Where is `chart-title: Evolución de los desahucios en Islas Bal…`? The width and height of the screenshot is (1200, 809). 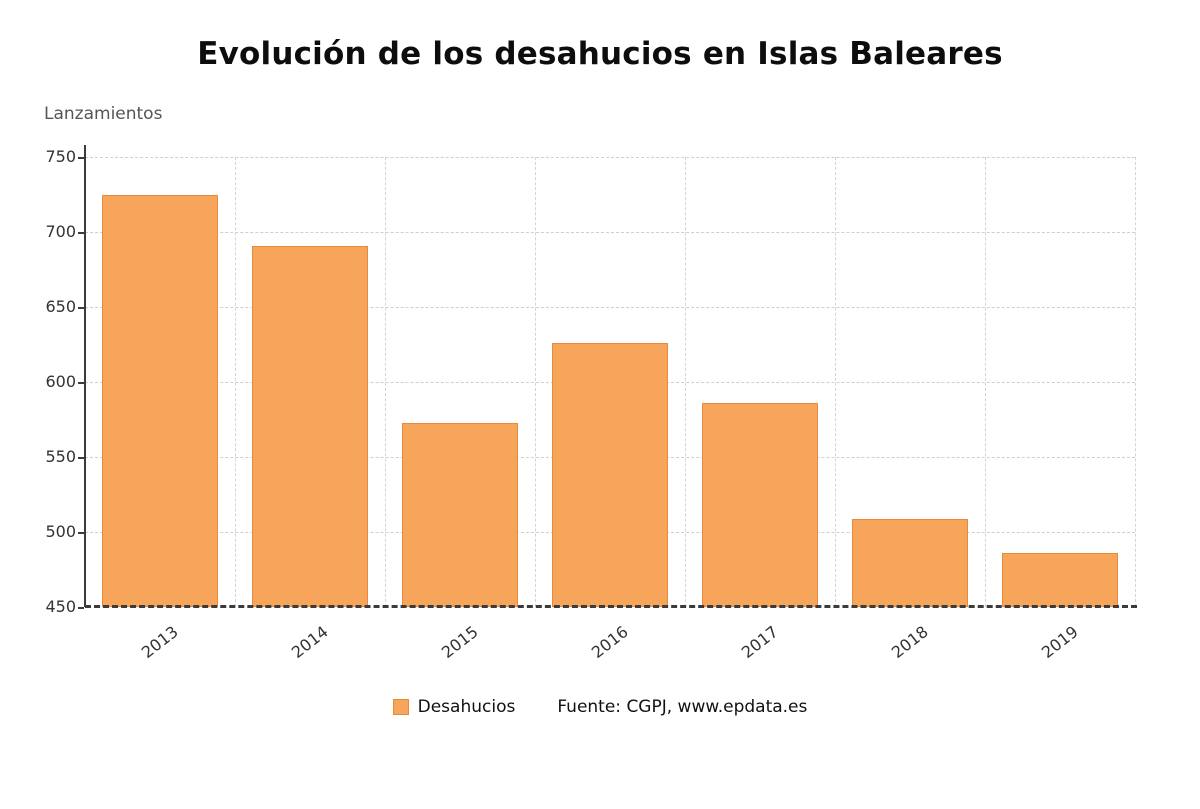
chart-title: Evolución de los desahucios en Islas Bal… is located at coordinates (600, 54).